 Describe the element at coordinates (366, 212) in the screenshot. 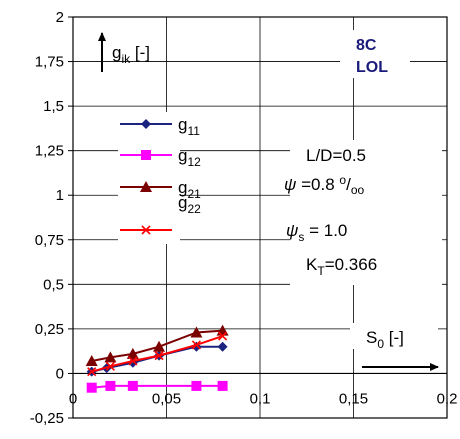

I see `annotation-box` at that location.